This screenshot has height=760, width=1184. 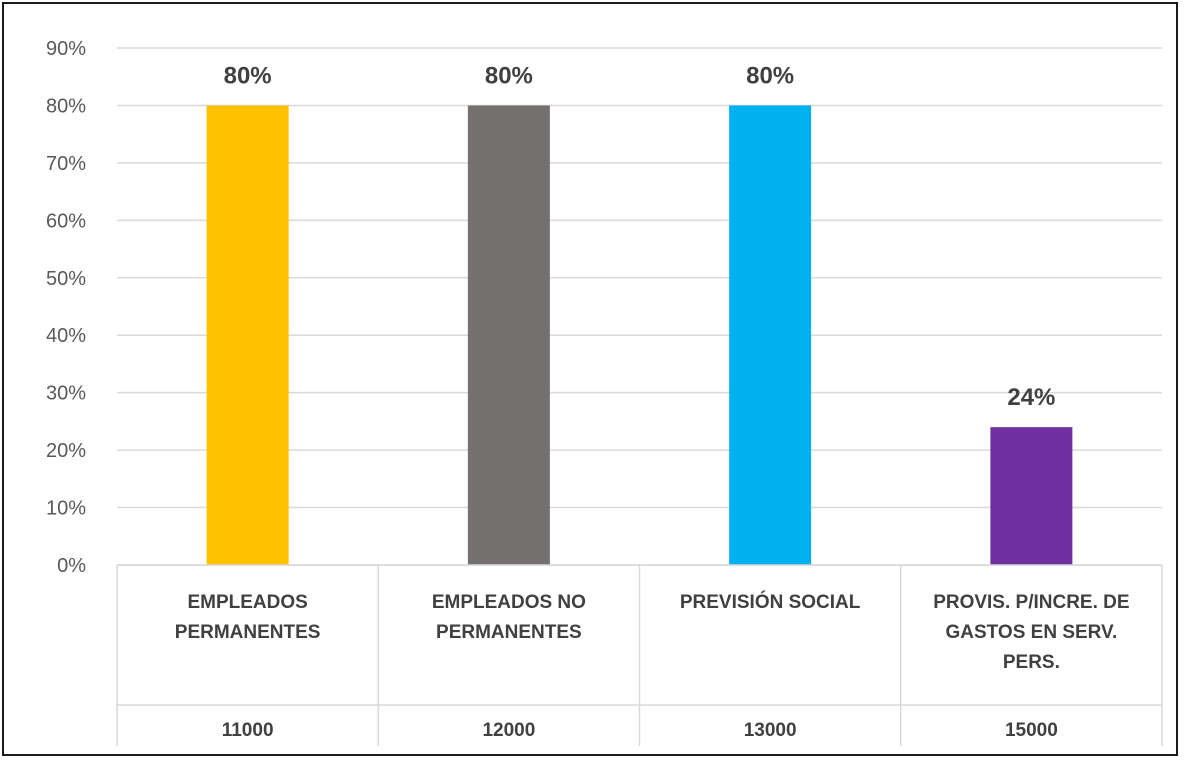 What do you see at coordinates (66, 221) in the screenshot?
I see `y-tick-label: 60%` at bounding box center [66, 221].